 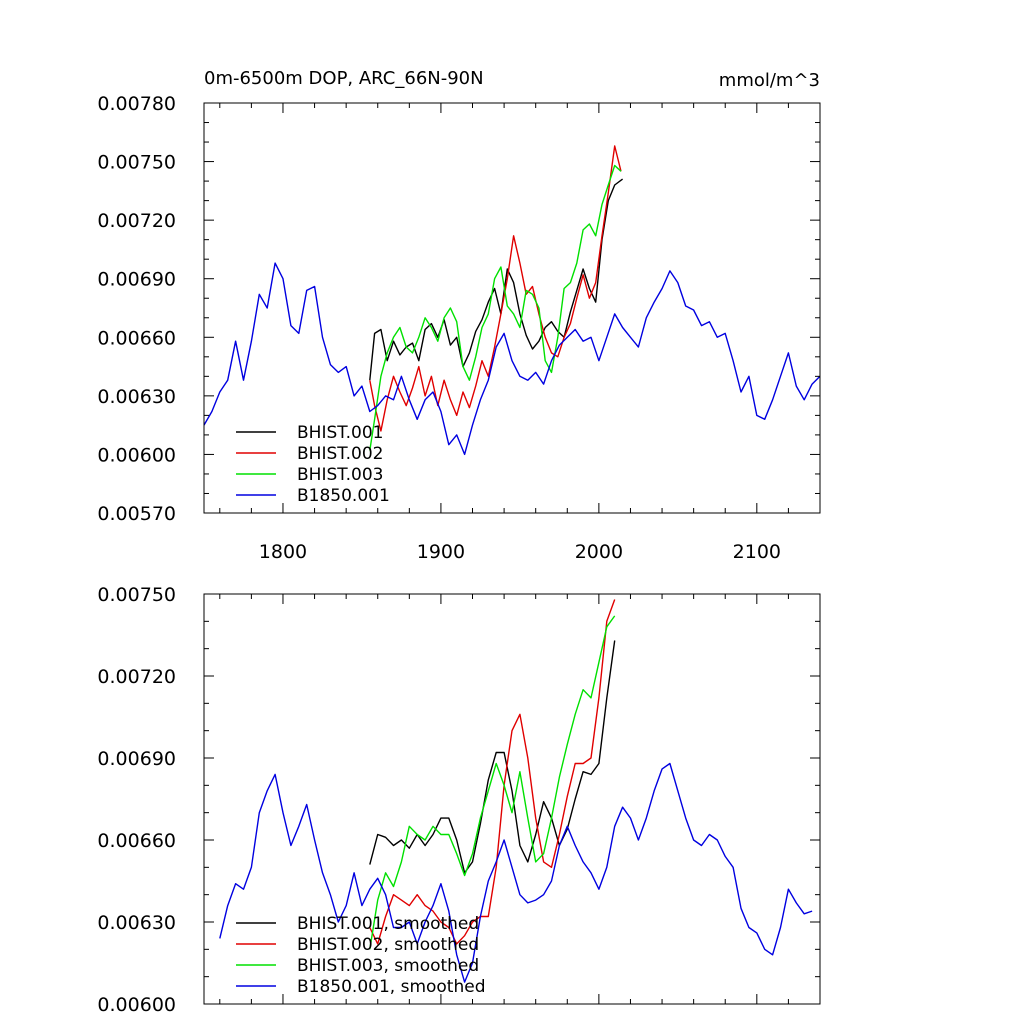 I want to click on top-x-tick-labels: 1800 1900 2000 2100, so click(x=520, y=552).